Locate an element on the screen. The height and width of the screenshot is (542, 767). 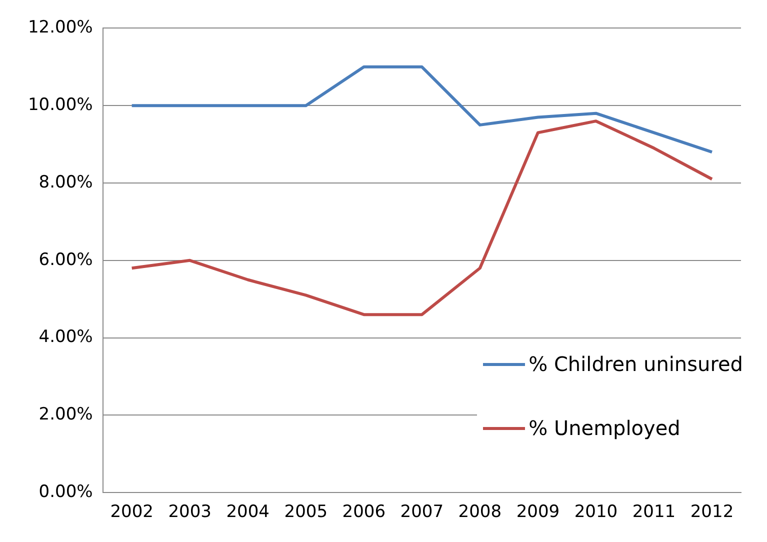
x-tick-label: 2005 is located at coordinates (306, 512).